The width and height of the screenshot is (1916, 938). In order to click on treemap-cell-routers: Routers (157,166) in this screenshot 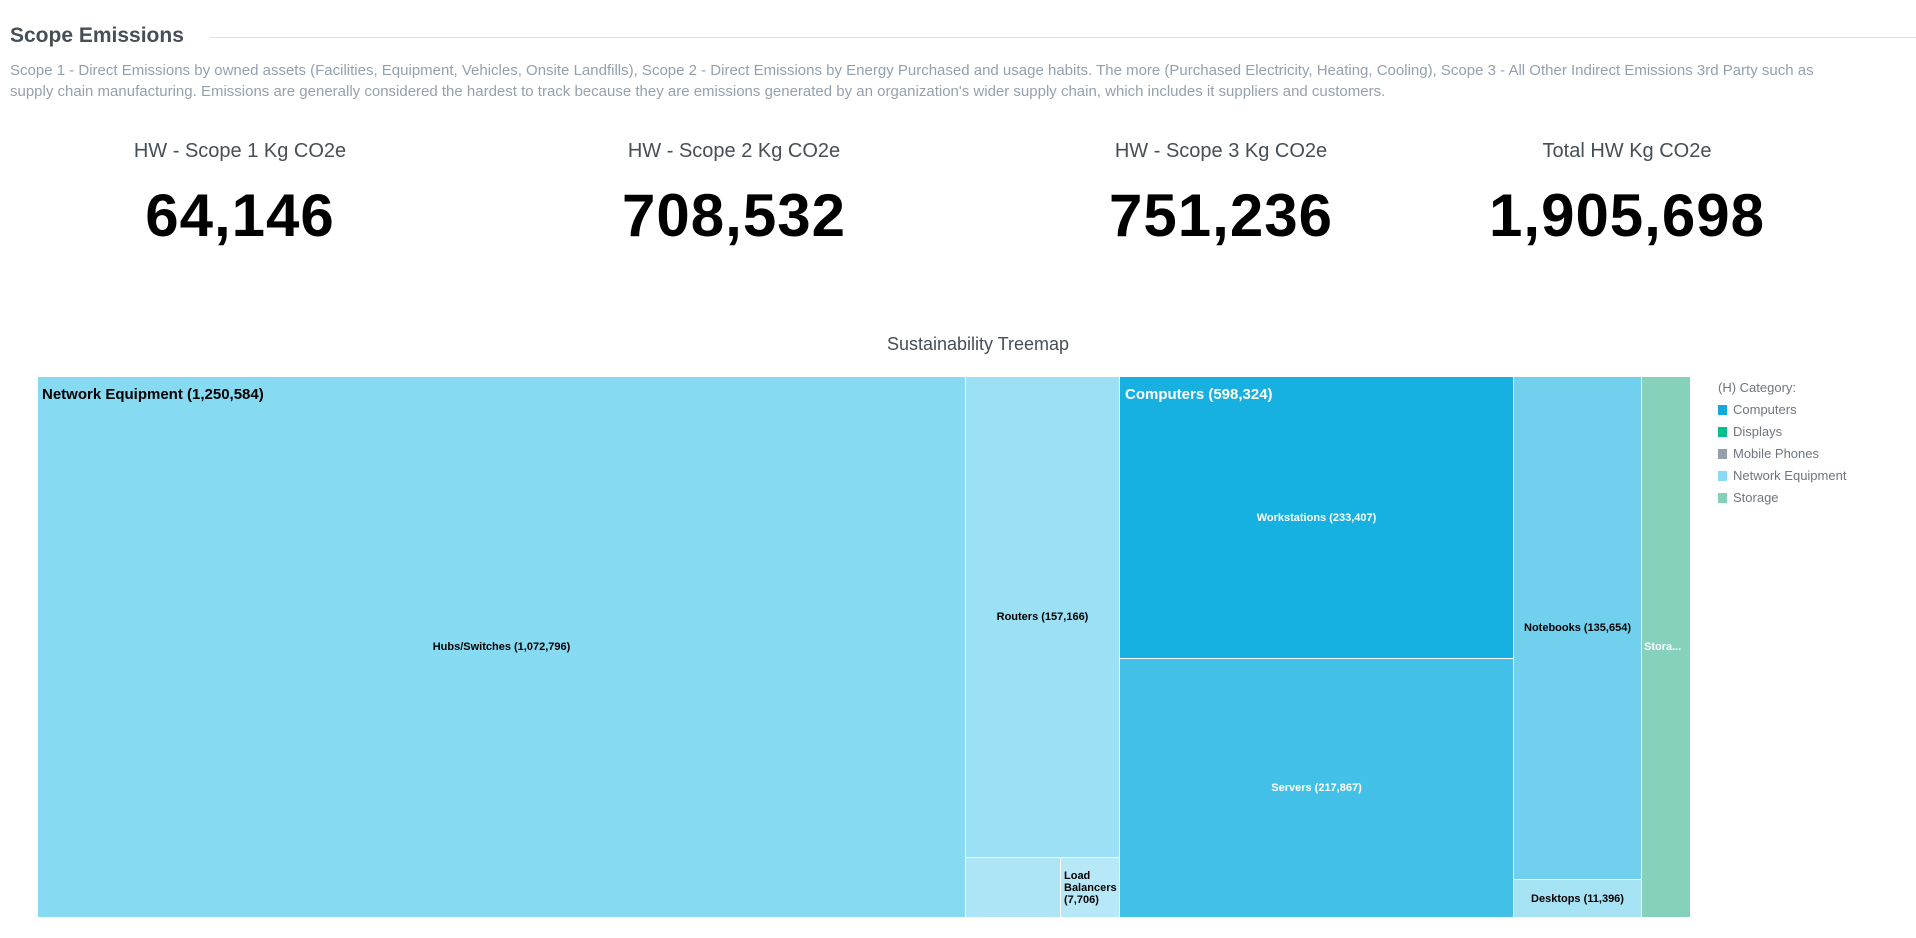, I will do `click(1042, 617)`.